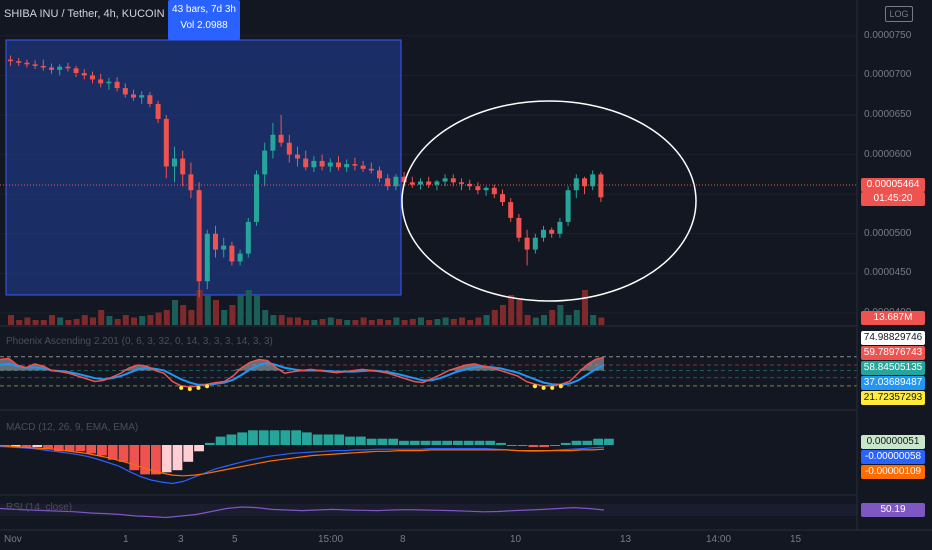 The width and height of the screenshot is (932, 550). What do you see at coordinates (893, 185) in the screenshot?
I see `last-price-tag: 0.00005464` at bounding box center [893, 185].